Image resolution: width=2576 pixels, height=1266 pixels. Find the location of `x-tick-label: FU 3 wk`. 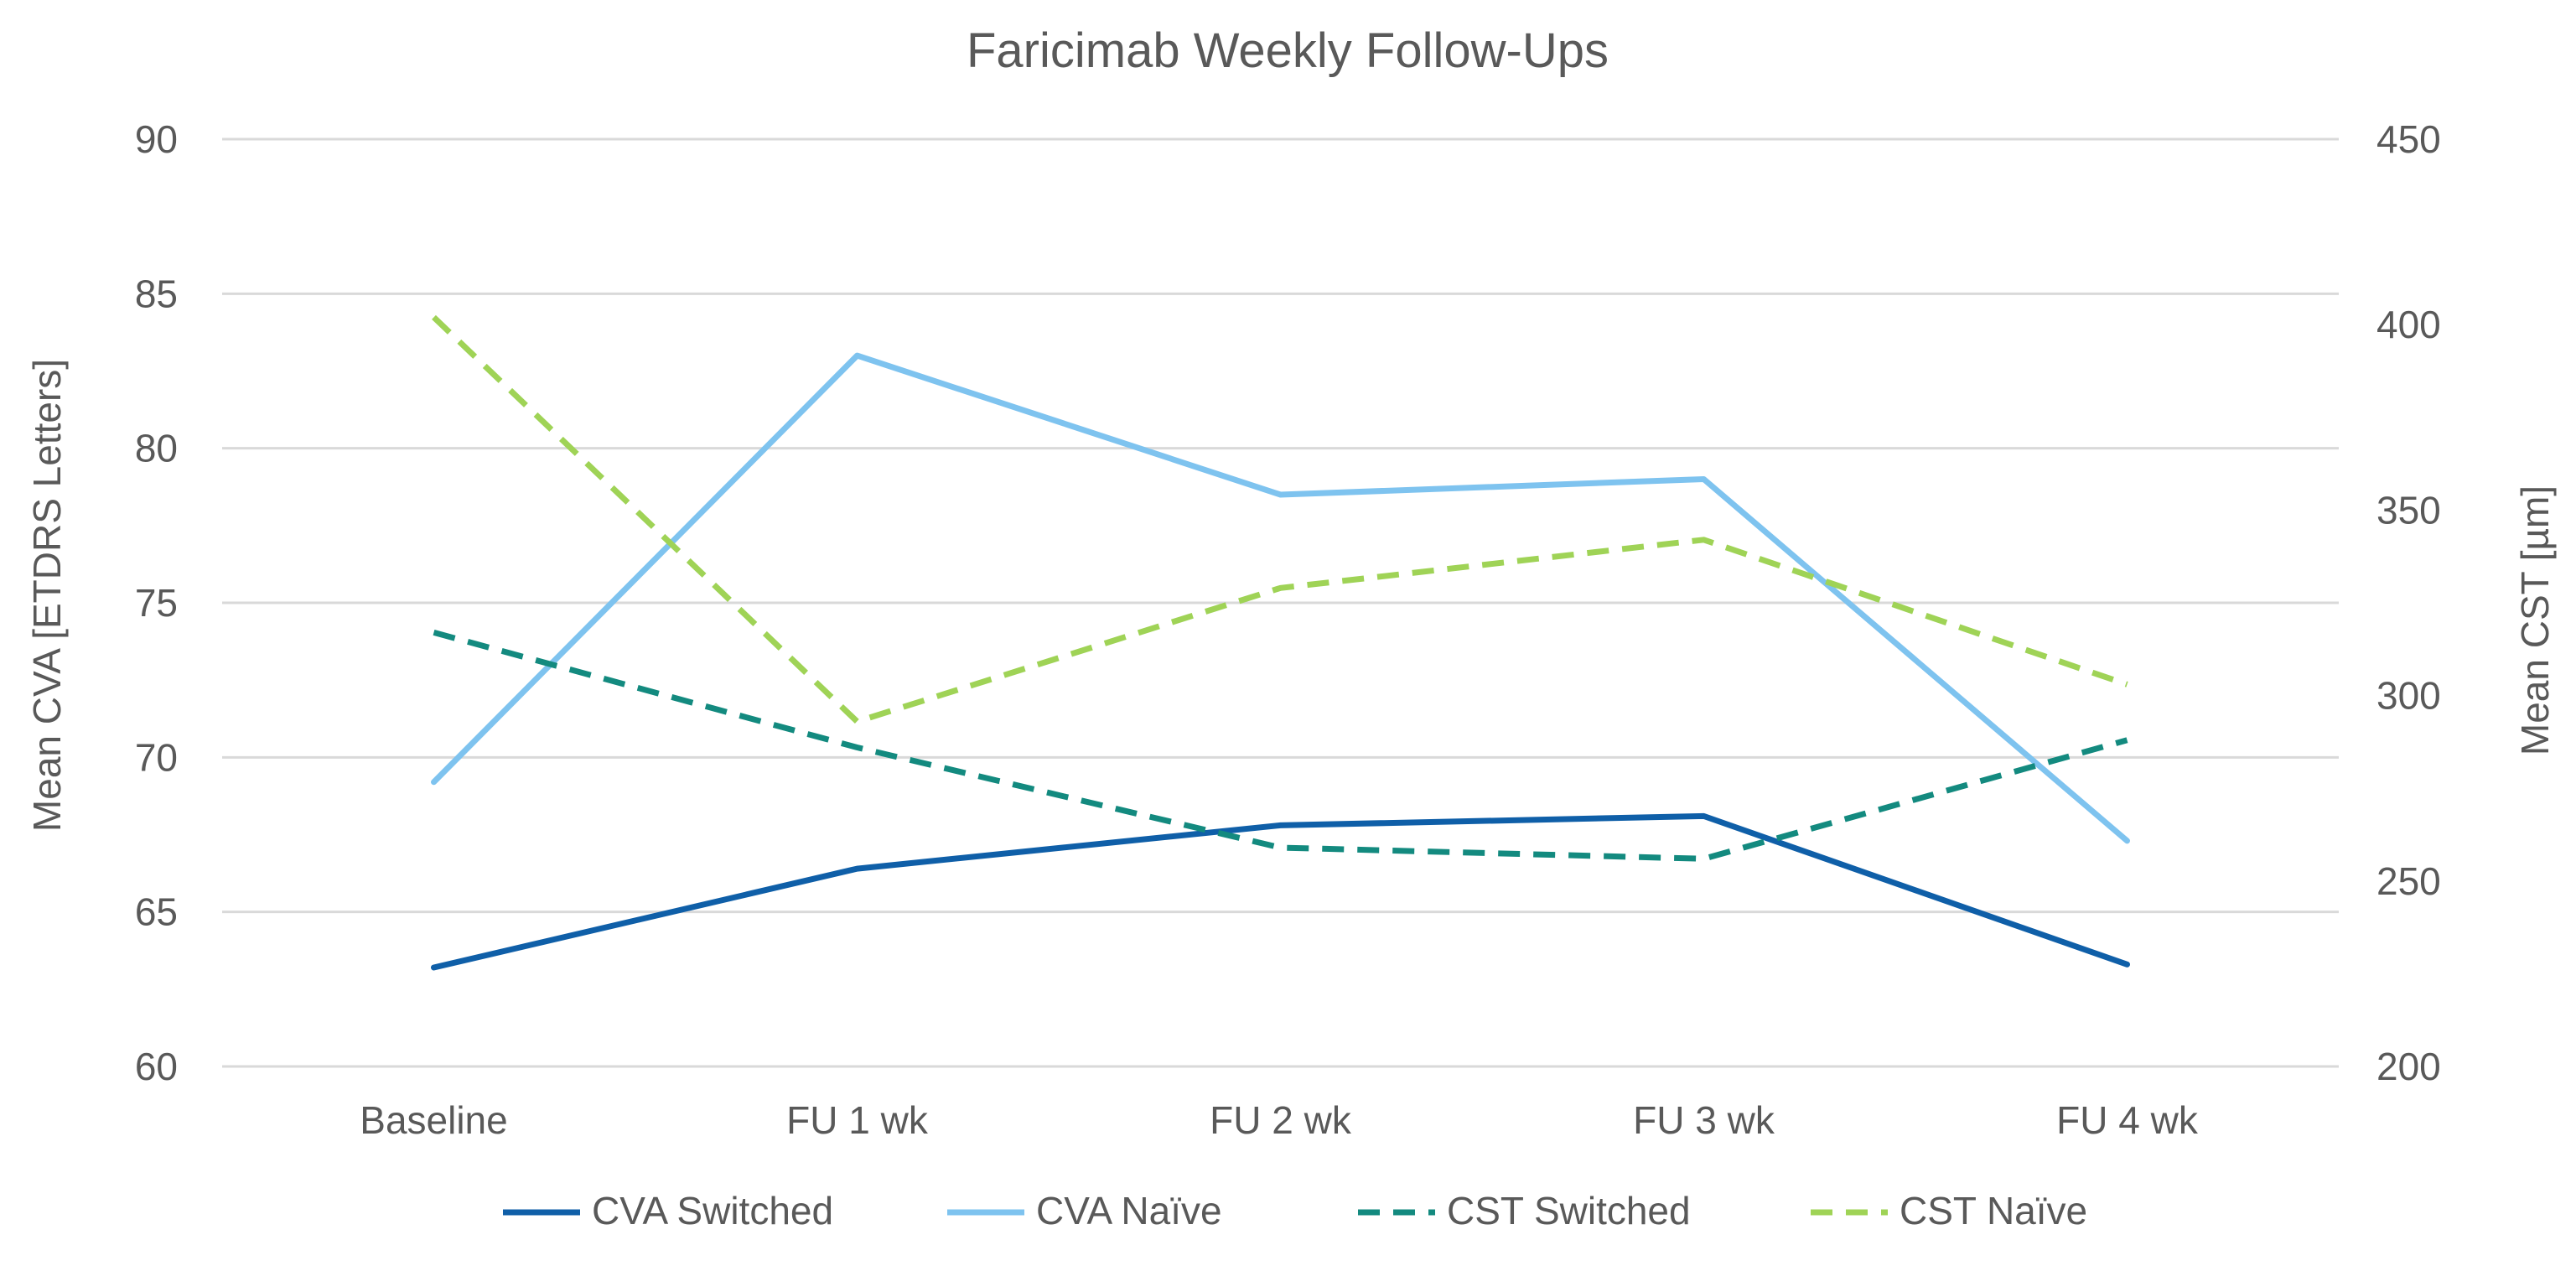

x-tick-label: FU 3 wk is located at coordinates (1704, 1120).